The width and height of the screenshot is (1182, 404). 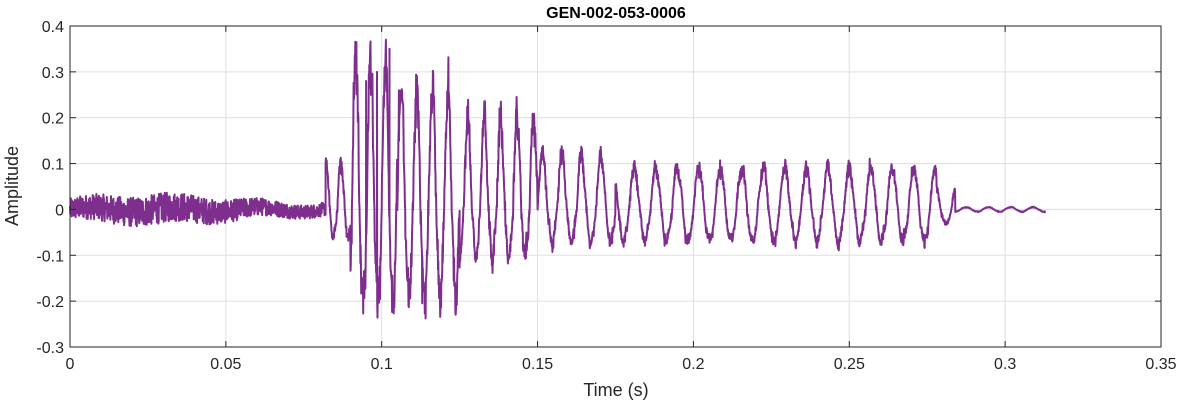 What do you see at coordinates (59, 210) in the screenshot?
I see `y-tick-label: 0` at bounding box center [59, 210].